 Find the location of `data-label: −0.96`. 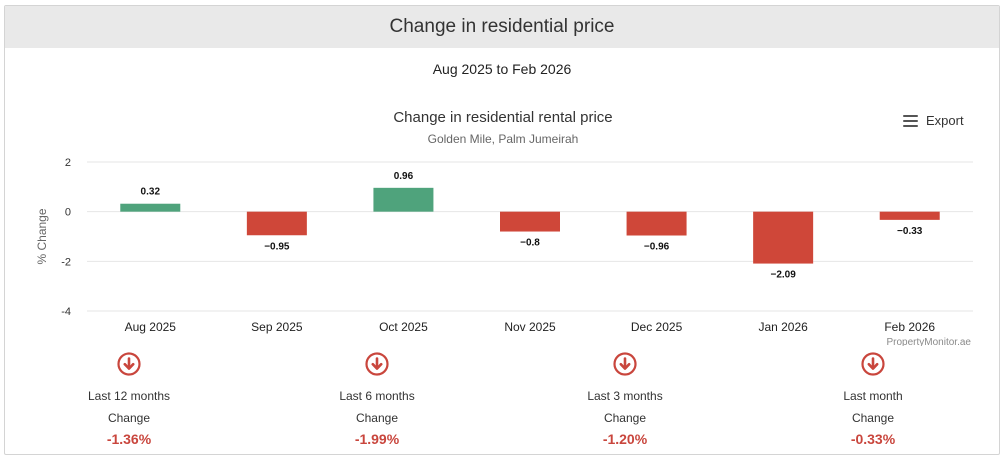

data-label: −0.96 is located at coordinates (657, 247).